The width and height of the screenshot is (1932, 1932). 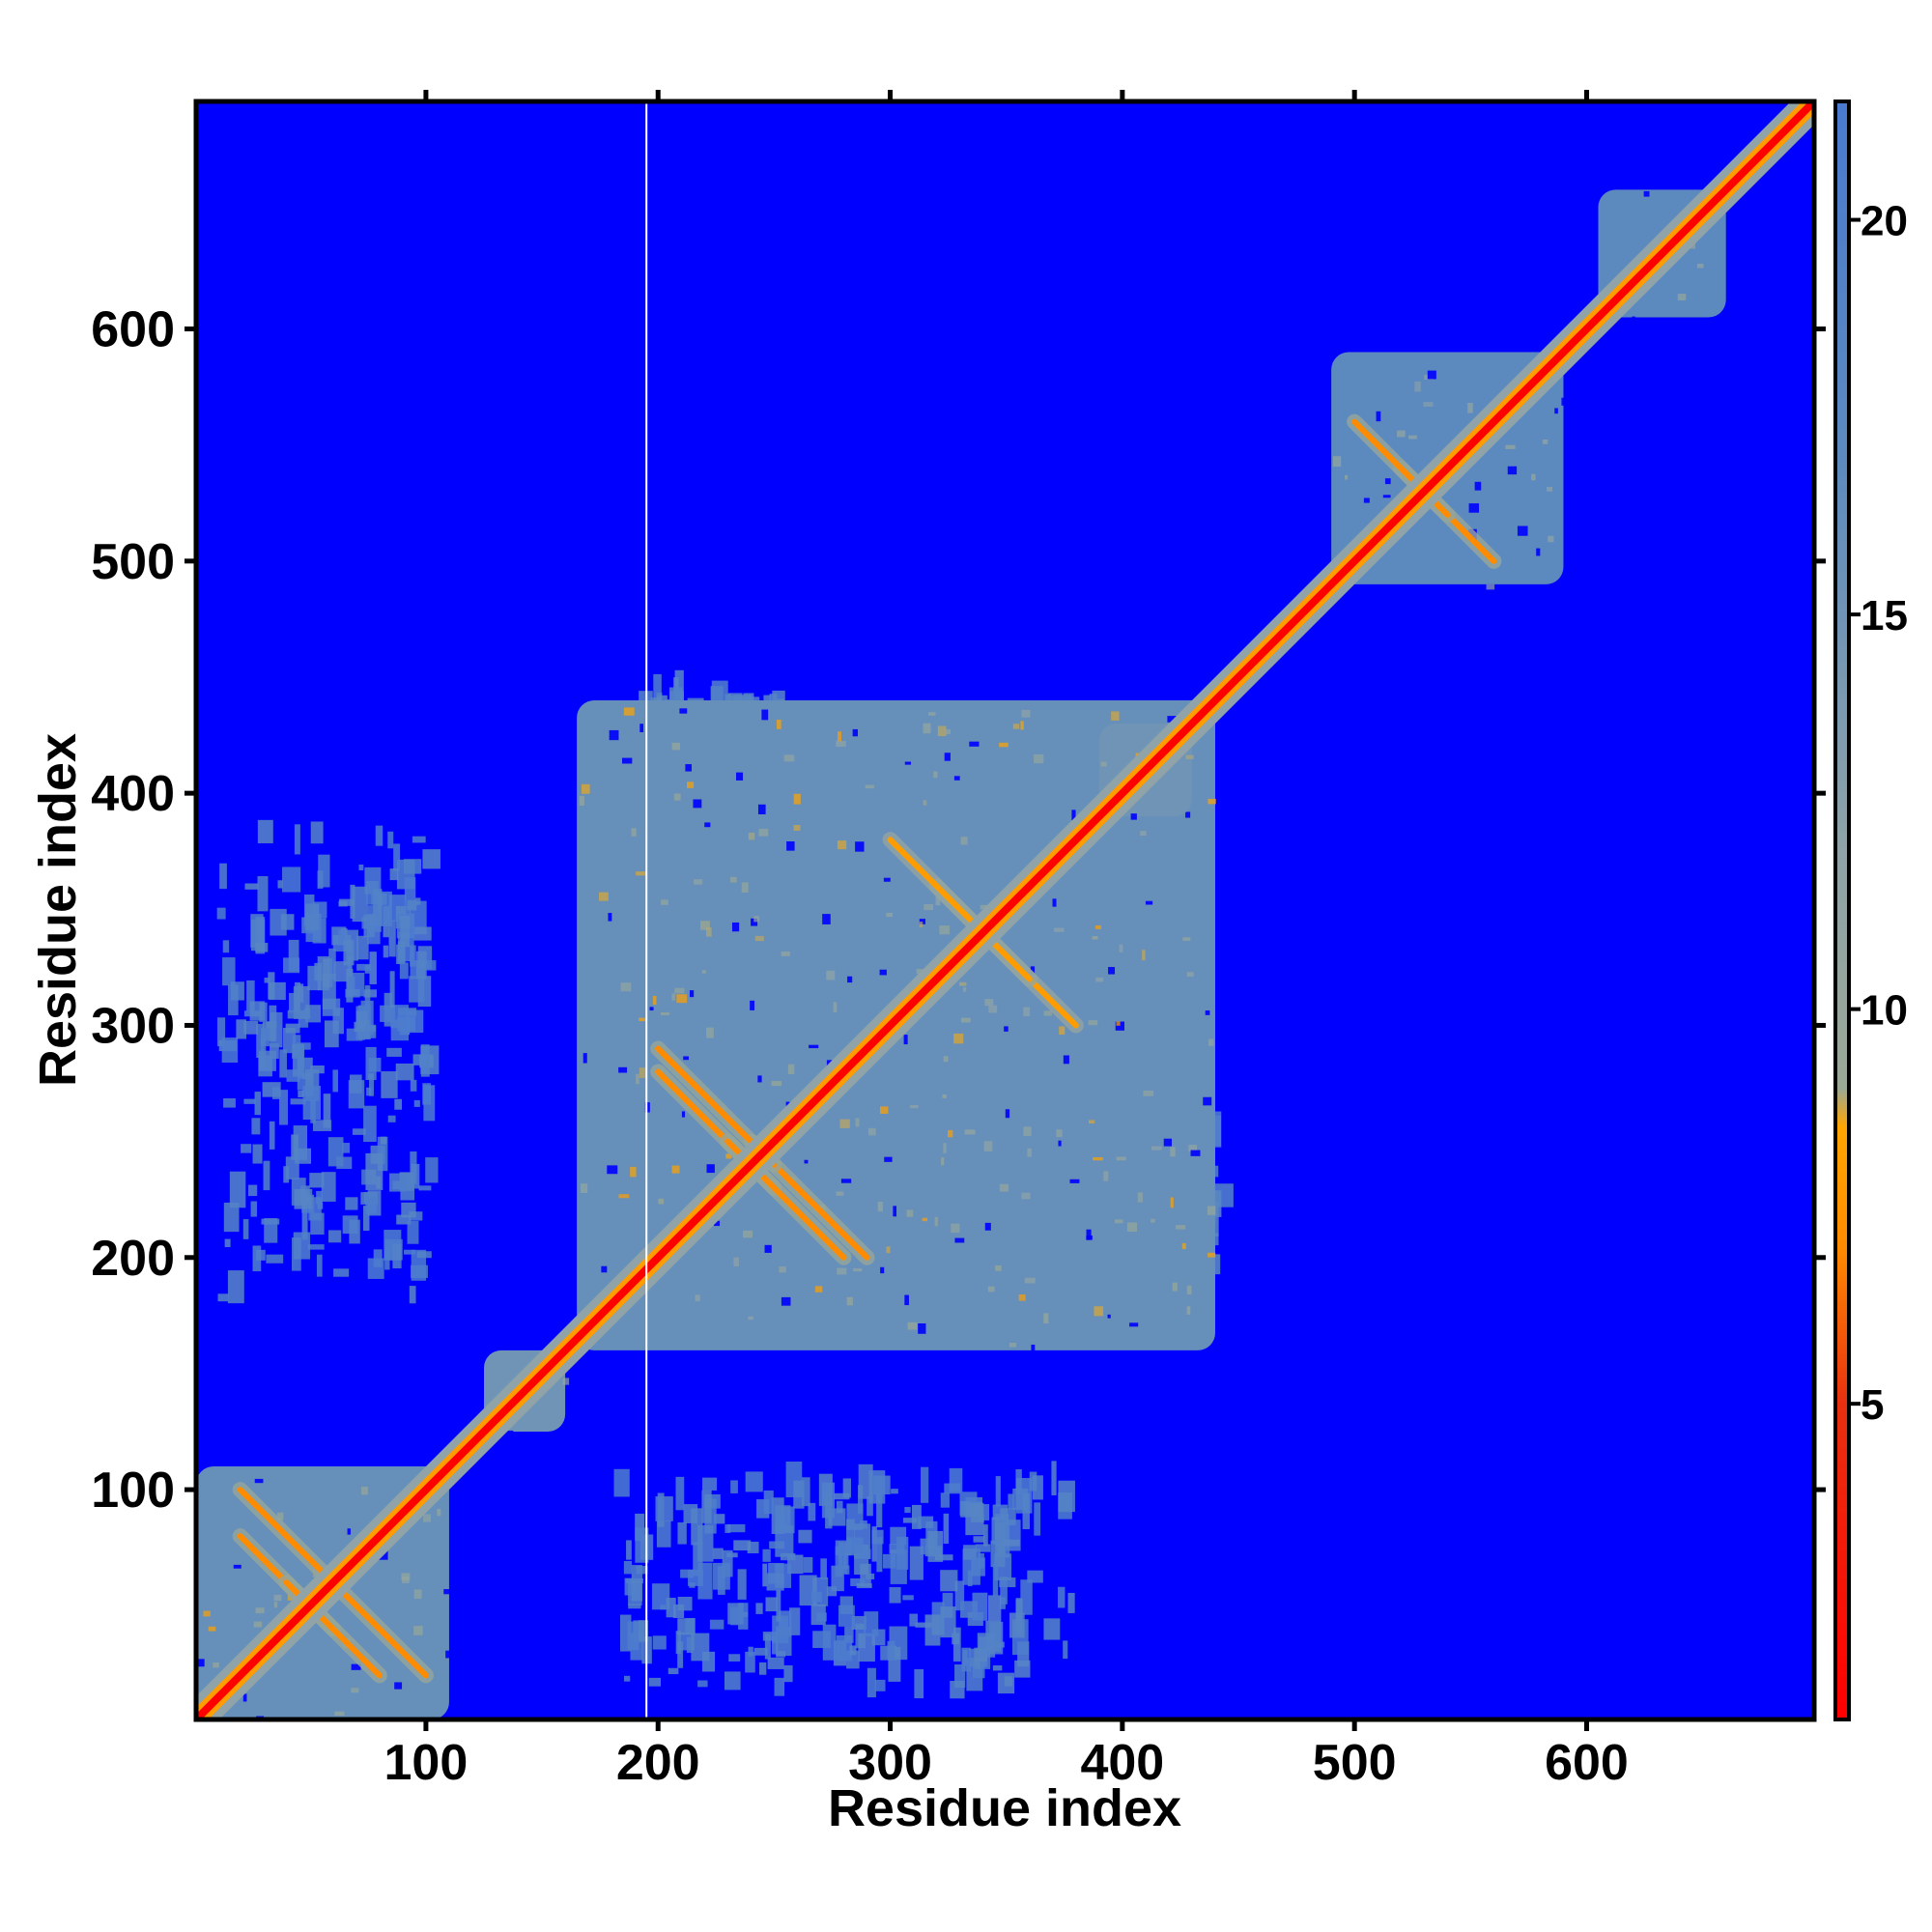 I want to click on colorbar-bar, so click(x=1842, y=910).